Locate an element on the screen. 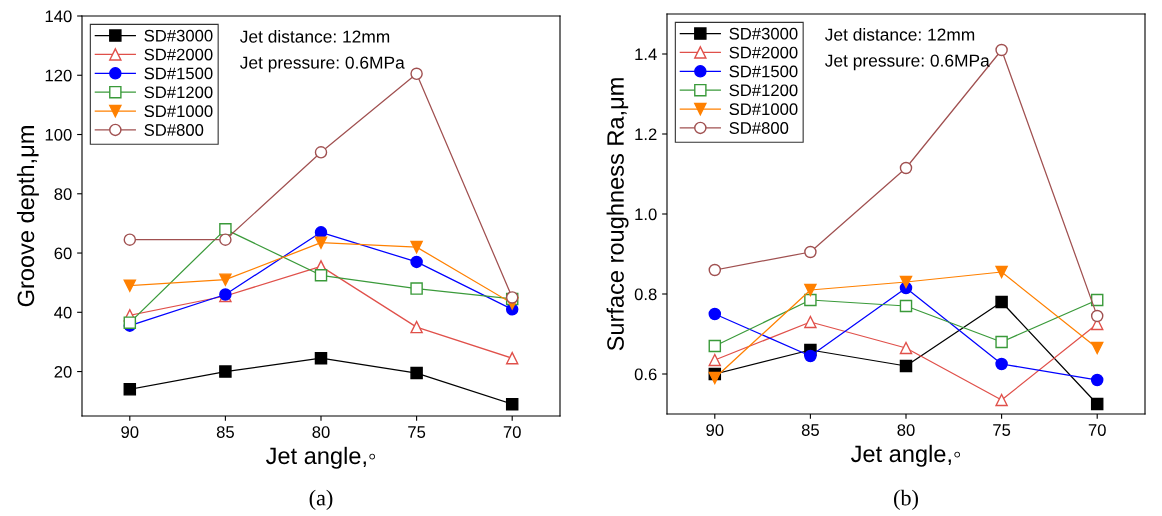  y-axis-title: Groove depth,μm is located at coordinates (27, 216).